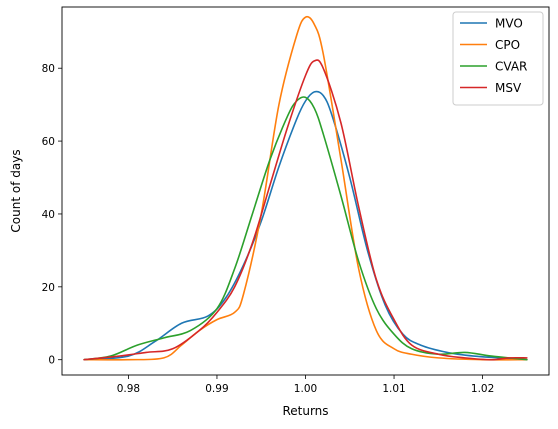 The width and height of the screenshot is (558, 429). Describe the element at coordinates (48, 69) in the screenshot. I see `y-tick-label: 80` at that location.